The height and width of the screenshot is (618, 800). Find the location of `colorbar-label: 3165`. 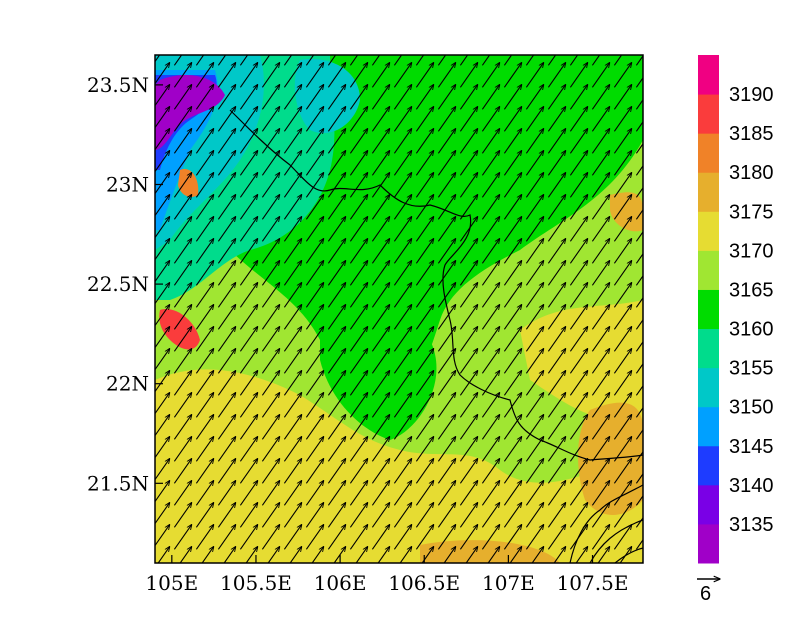

colorbar-label: 3165 is located at coordinates (751, 290).